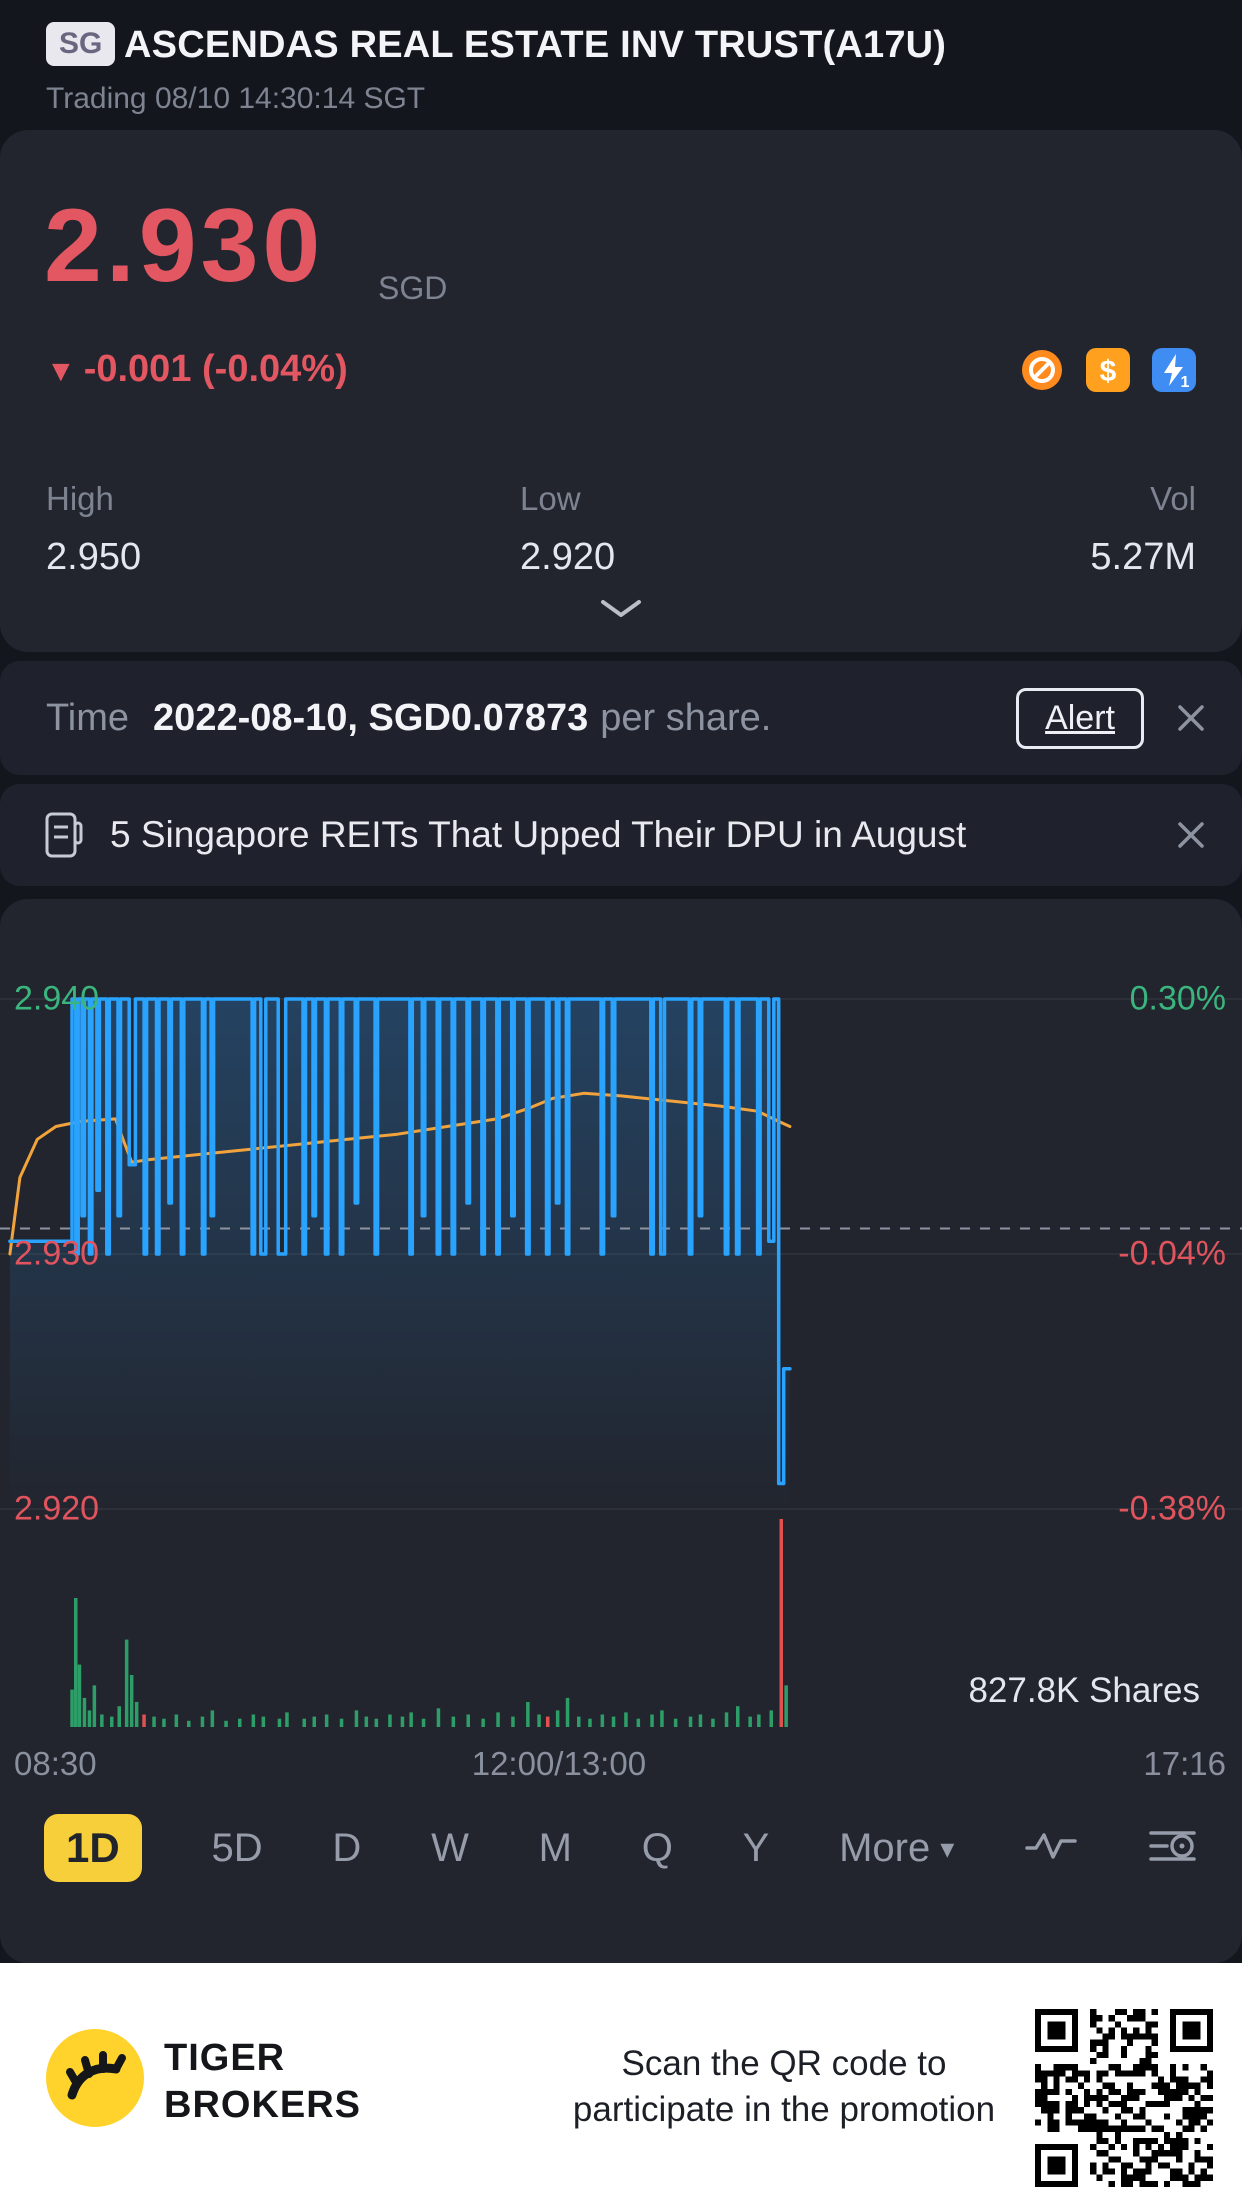 This screenshot has width=1242, height=2205. What do you see at coordinates (81, 44) in the screenshot?
I see `market-badge: SG` at bounding box center [81, 44].